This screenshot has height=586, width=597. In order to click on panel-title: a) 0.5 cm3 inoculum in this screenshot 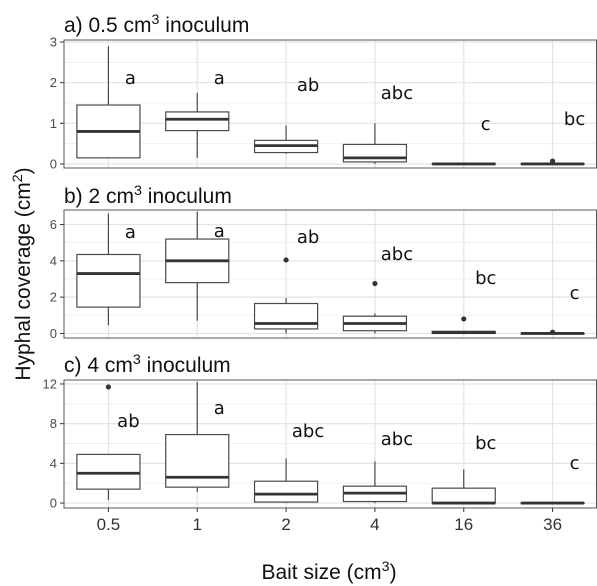, I will do `click(156, 24)`.